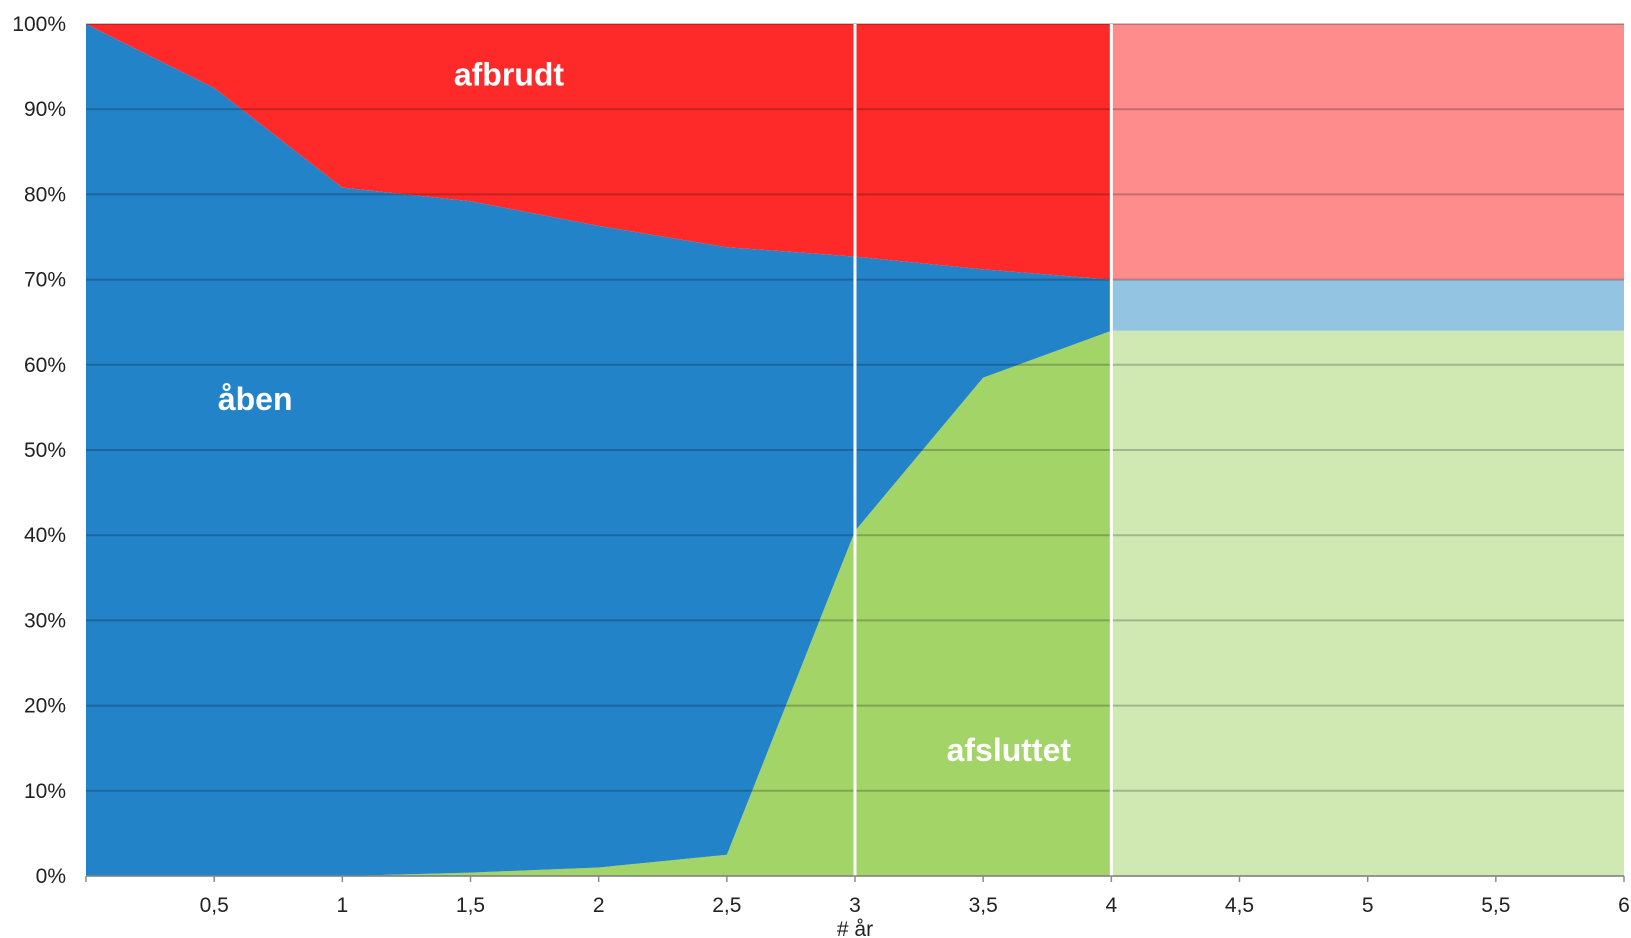 This screenshot has width=1631, height=938. Describe the element at coordinates (726, 905) in the screenshot. I see `x-tick-label: 2,5` at that location.